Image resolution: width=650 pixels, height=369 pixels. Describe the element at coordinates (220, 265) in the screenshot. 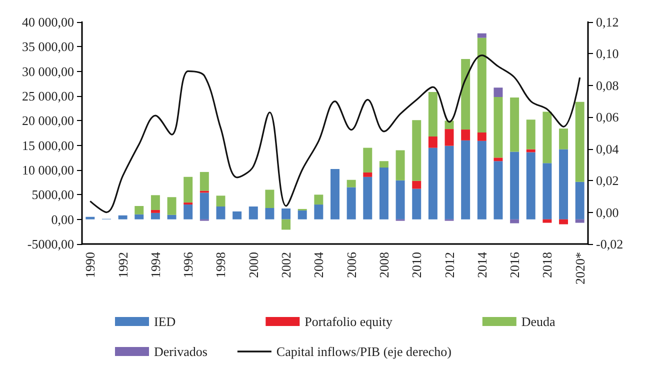

I see `x-tick-label: 1998` at that location.